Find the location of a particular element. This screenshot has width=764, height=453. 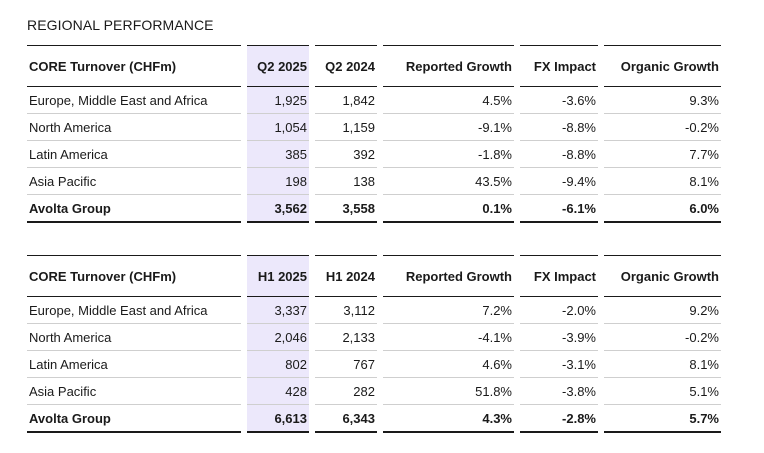

reported-growth-value: -4.1% is located at coordinates (448, 337).